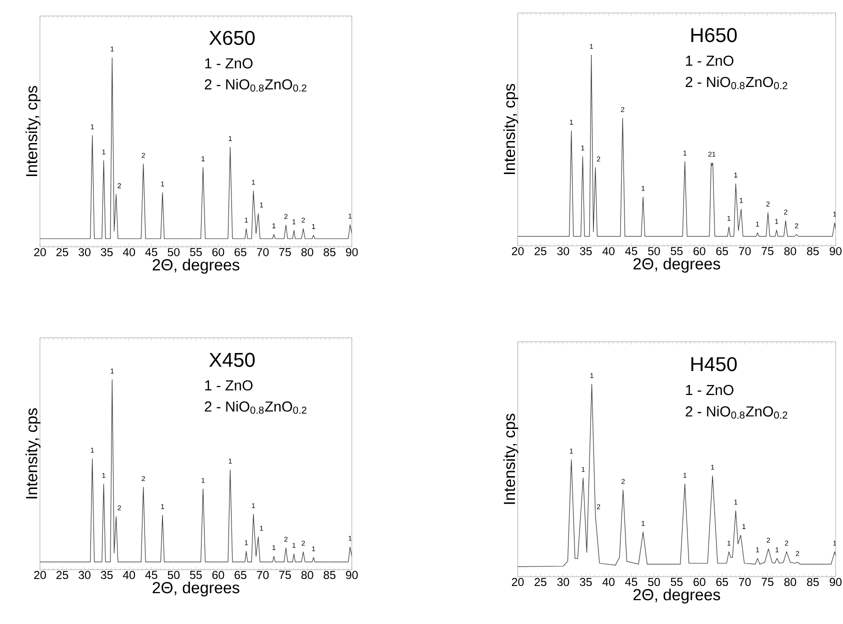 The image size is (843, 624). I want to click on chart-title: H650, so click(714, 35).